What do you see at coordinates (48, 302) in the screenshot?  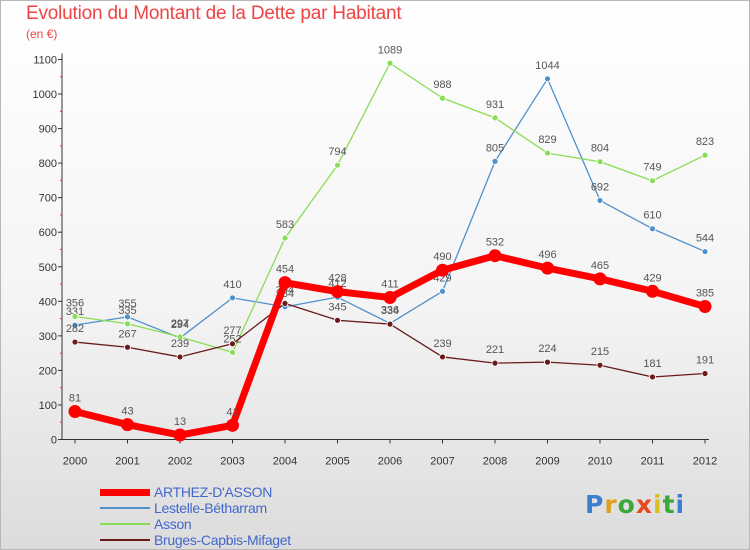 I see `y-tick-label: 400` at bounding box center [48, 302].